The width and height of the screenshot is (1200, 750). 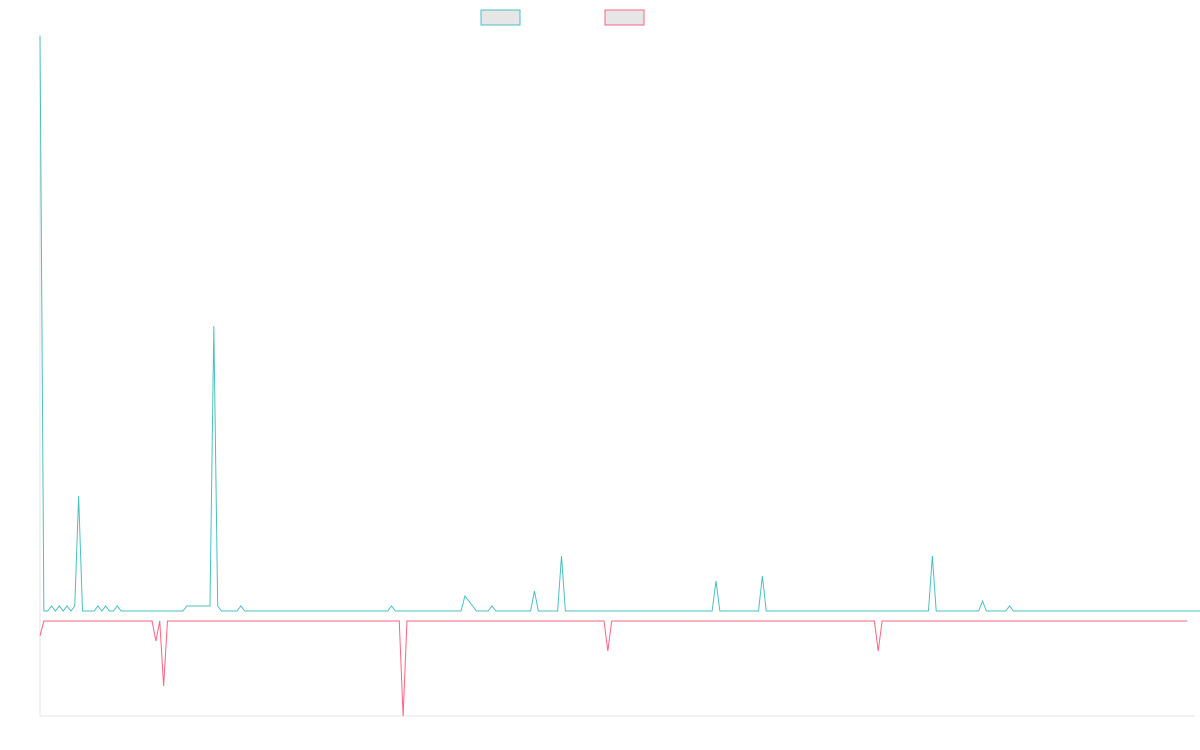 What do you see at coordinates (562, 17) in the screenshot?
I see `legend` at bounding box center [562, 17].